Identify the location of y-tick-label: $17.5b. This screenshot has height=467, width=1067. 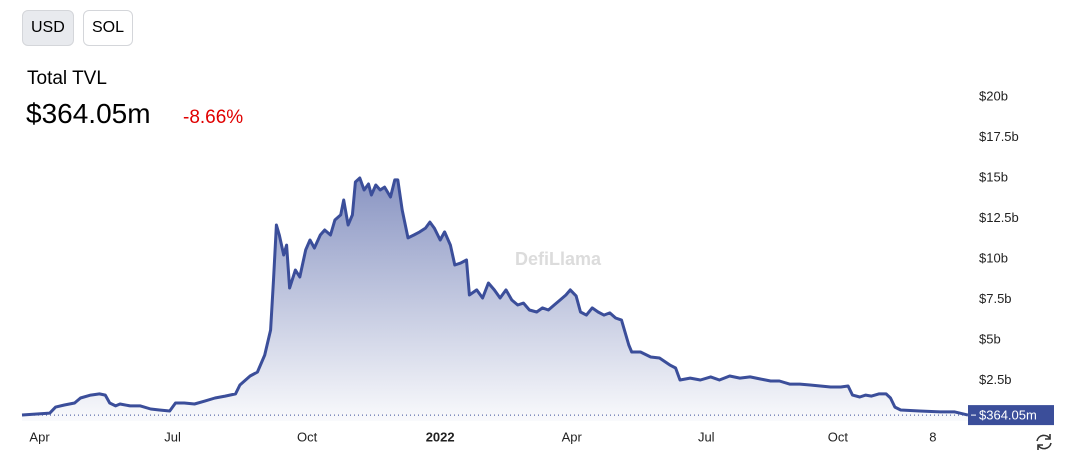
(999, 136).